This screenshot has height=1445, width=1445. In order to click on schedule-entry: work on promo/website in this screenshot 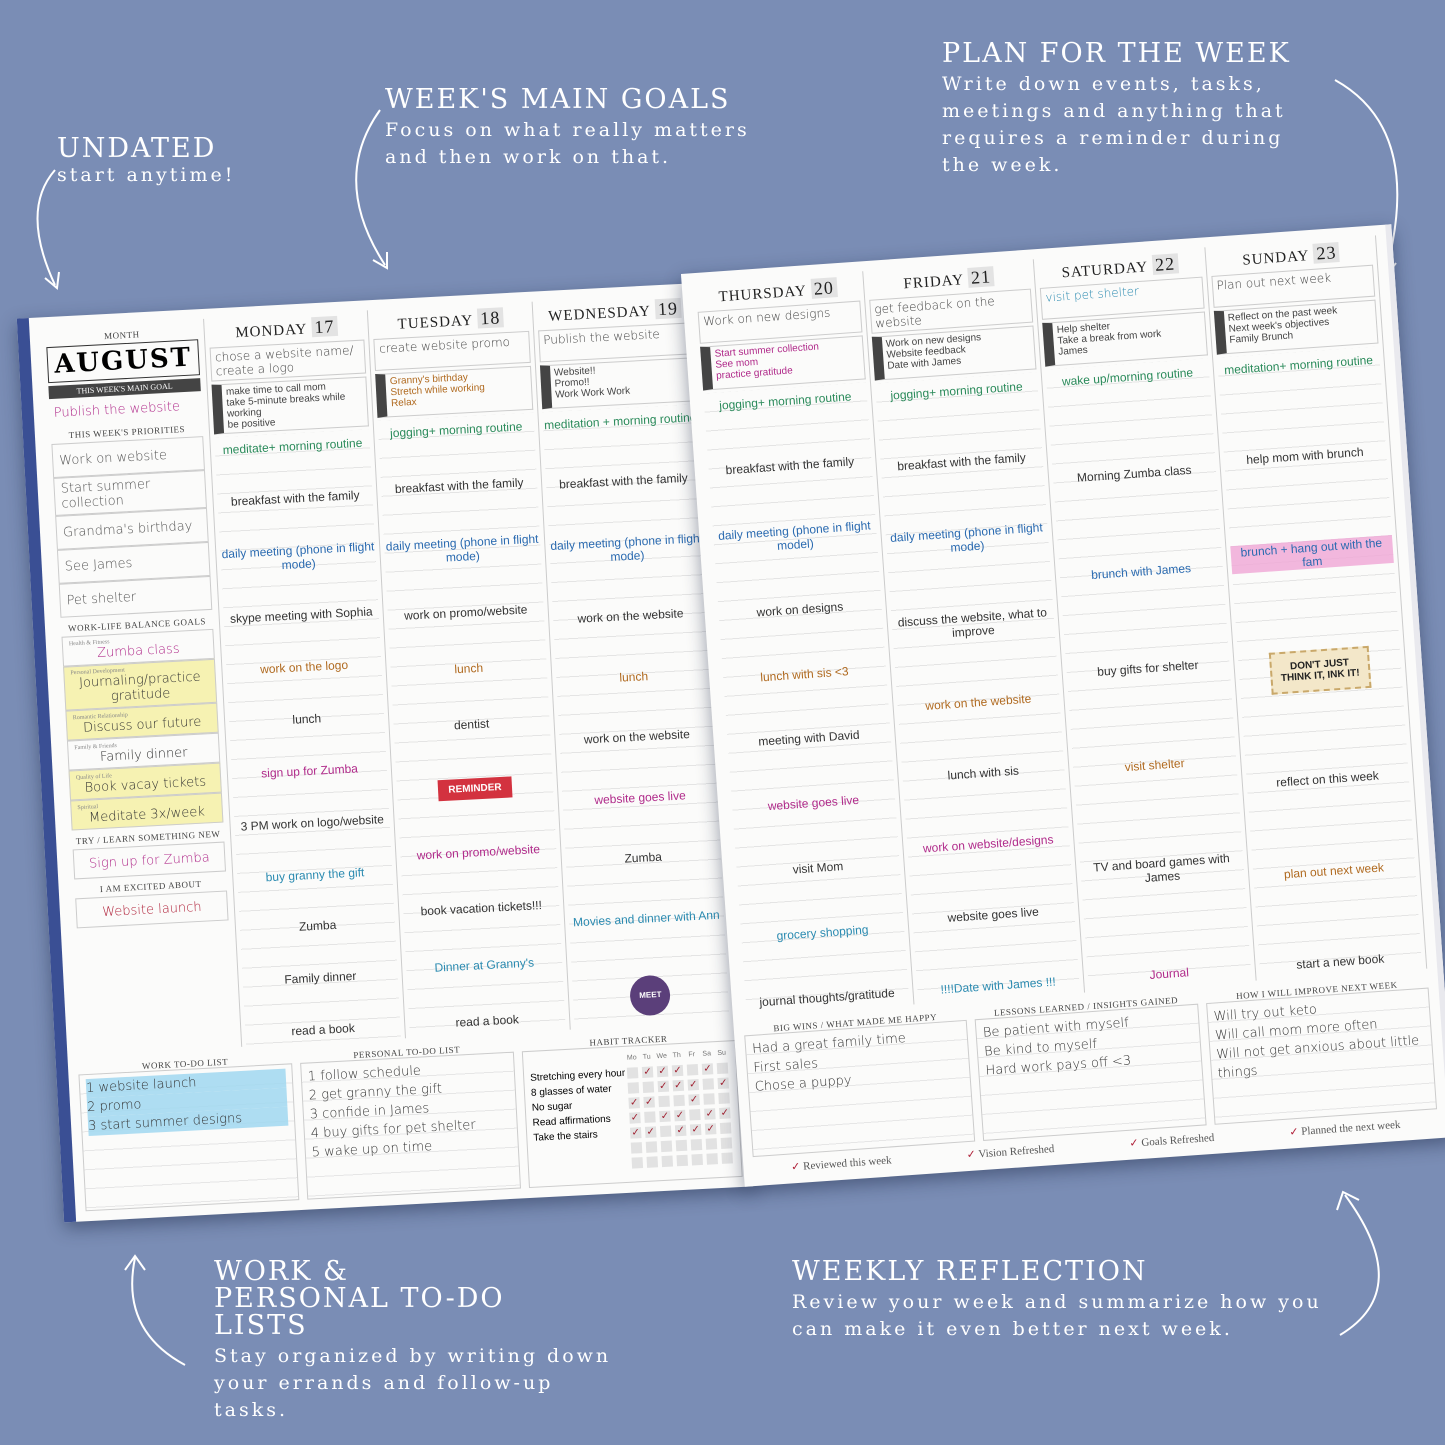, I will do `click(465, 612)`.